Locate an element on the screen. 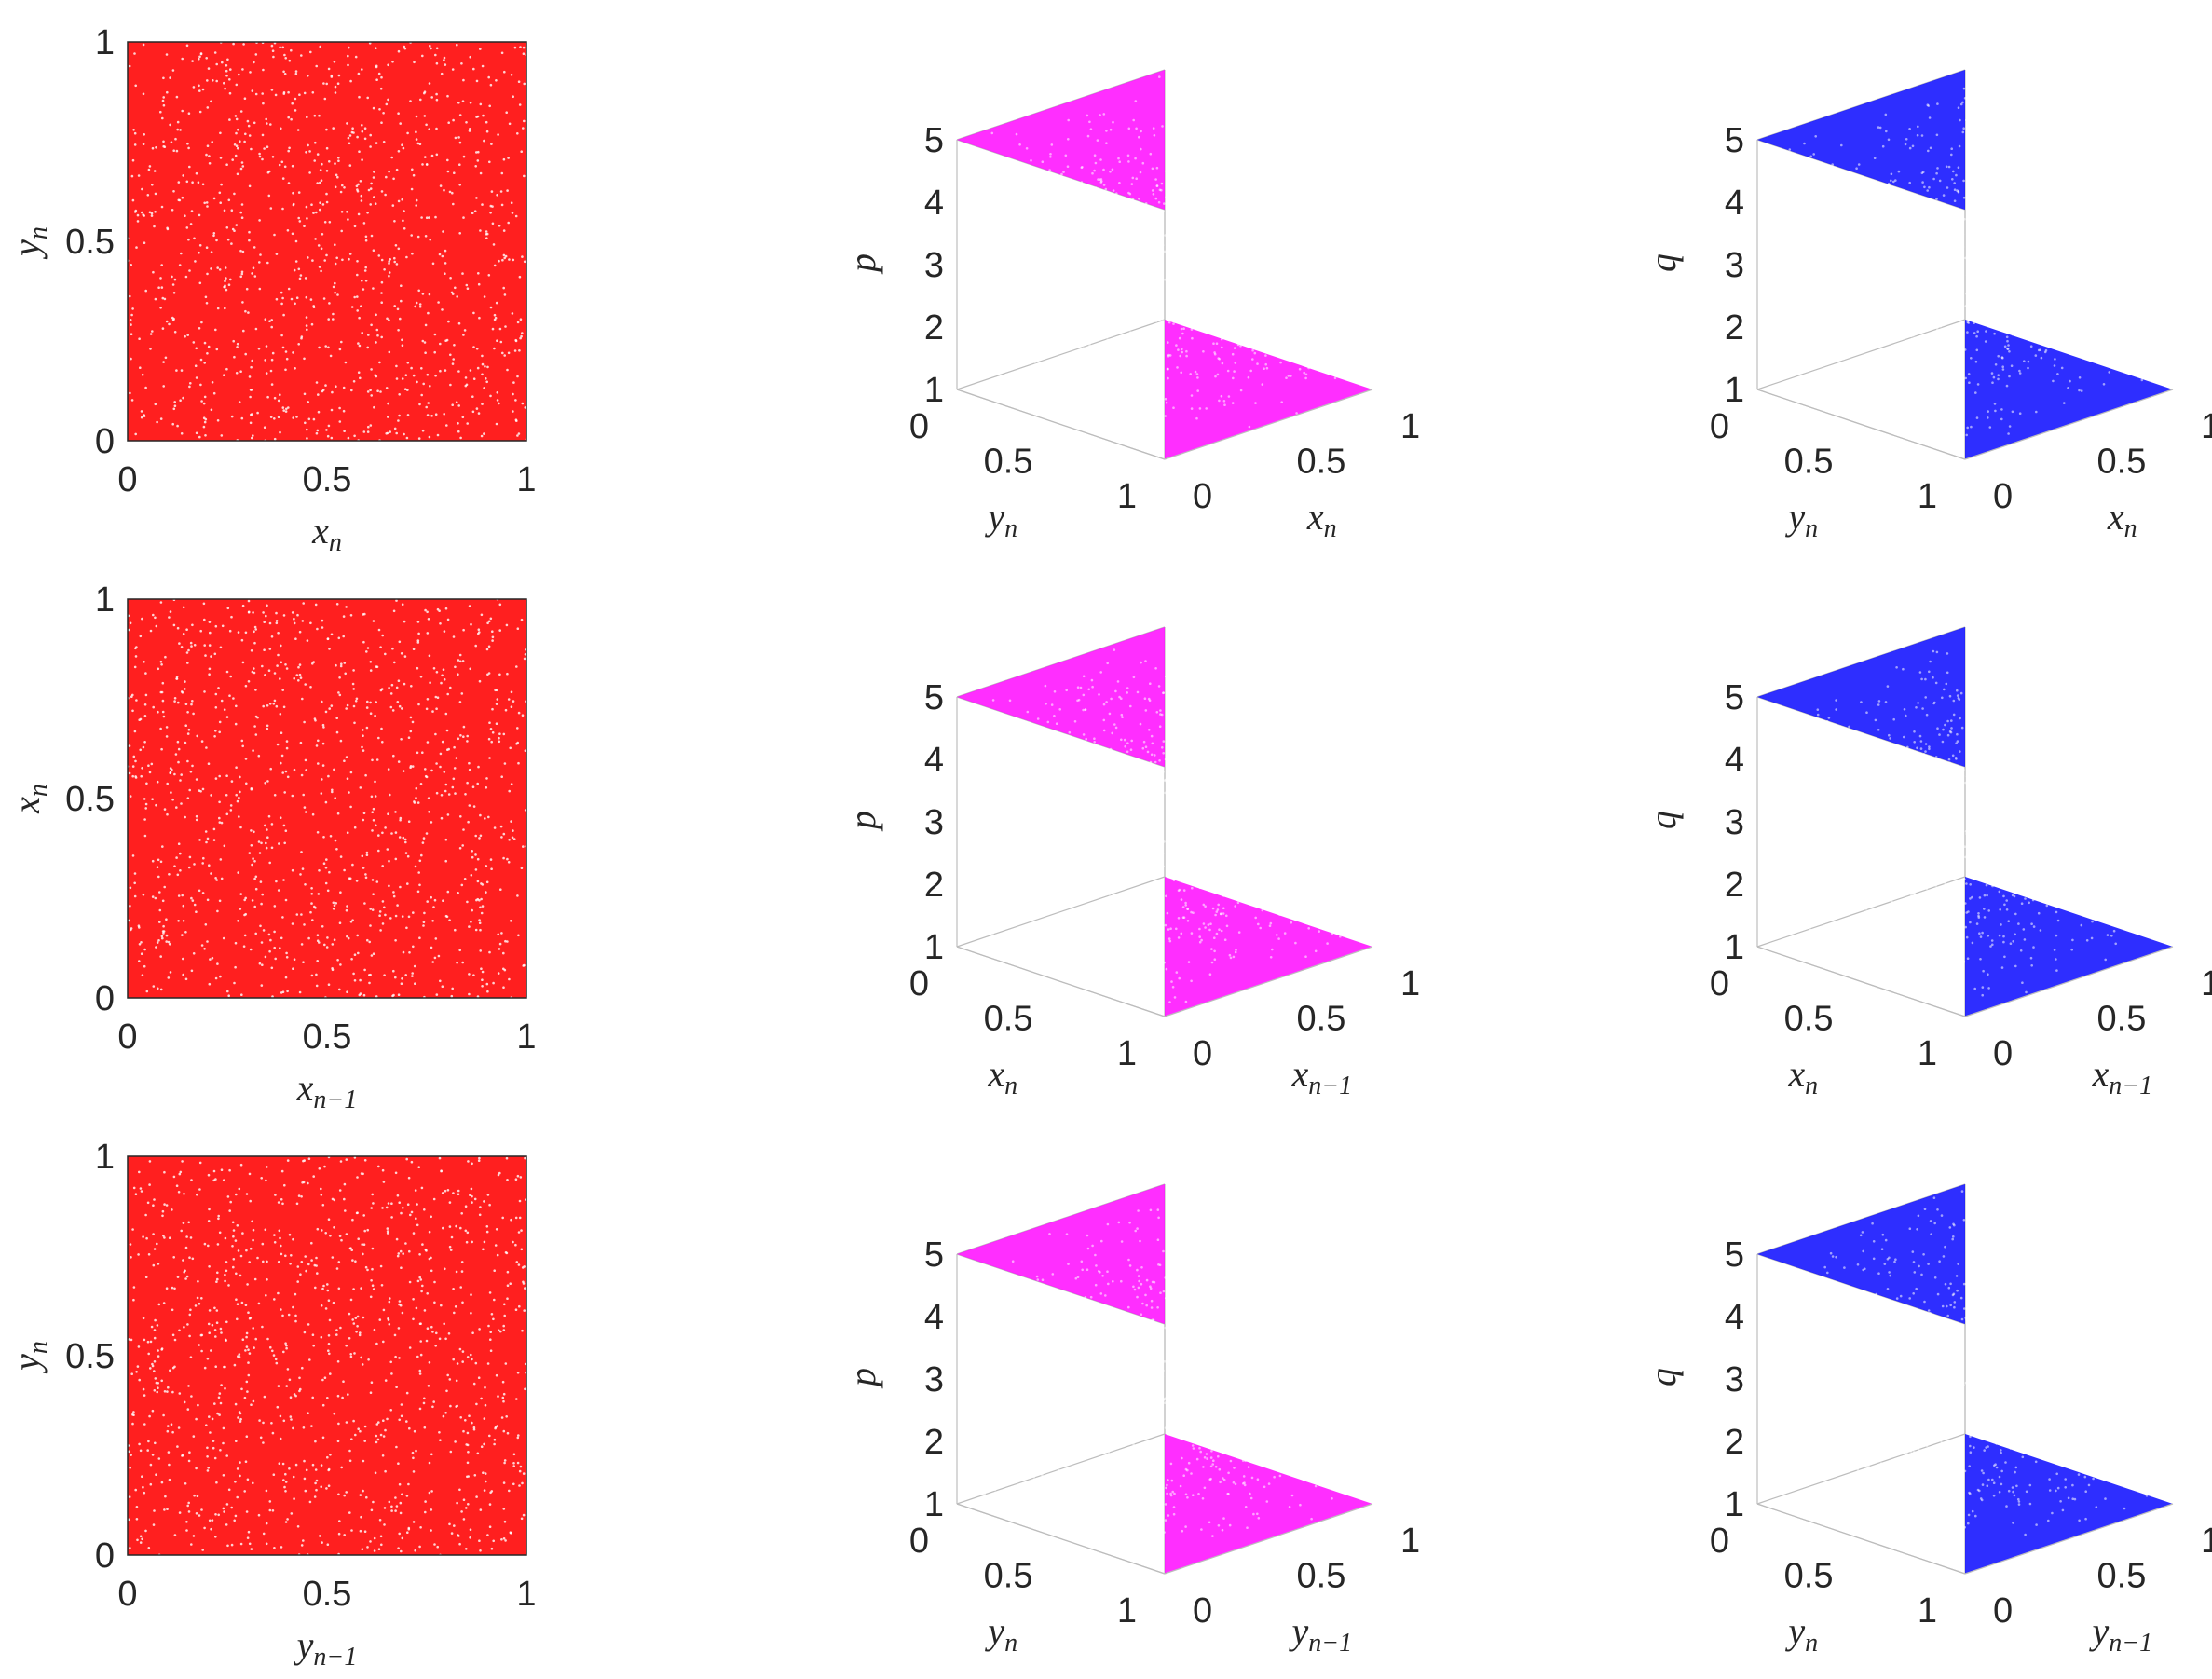 The image size is (2212, 1679). y-axis-label: yn is located at coordinates (29, 1358).